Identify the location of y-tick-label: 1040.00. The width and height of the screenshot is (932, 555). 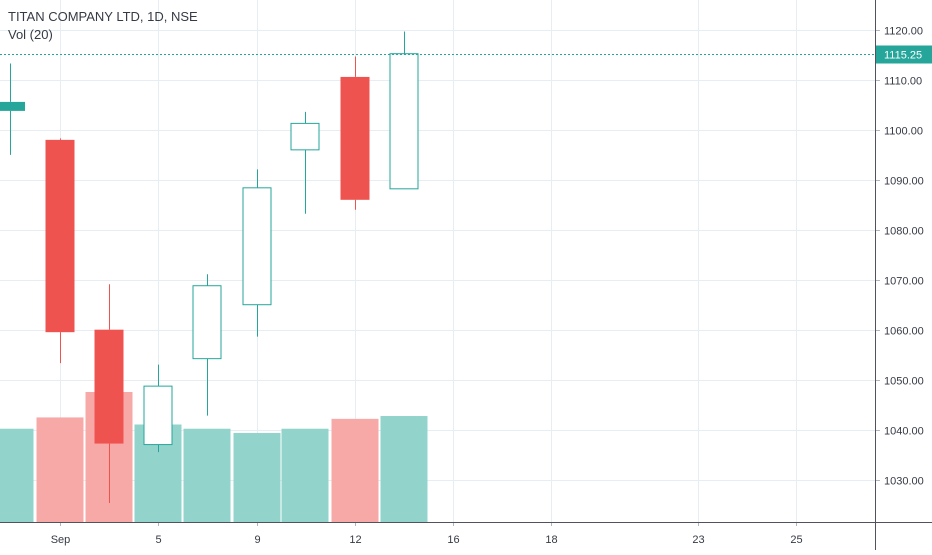
(904, 432).